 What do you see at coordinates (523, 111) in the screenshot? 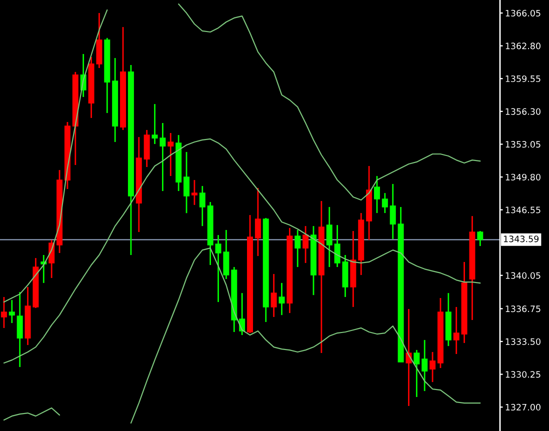
I see `y-tick-label: 1356.30` at bounding box center [523, 111].